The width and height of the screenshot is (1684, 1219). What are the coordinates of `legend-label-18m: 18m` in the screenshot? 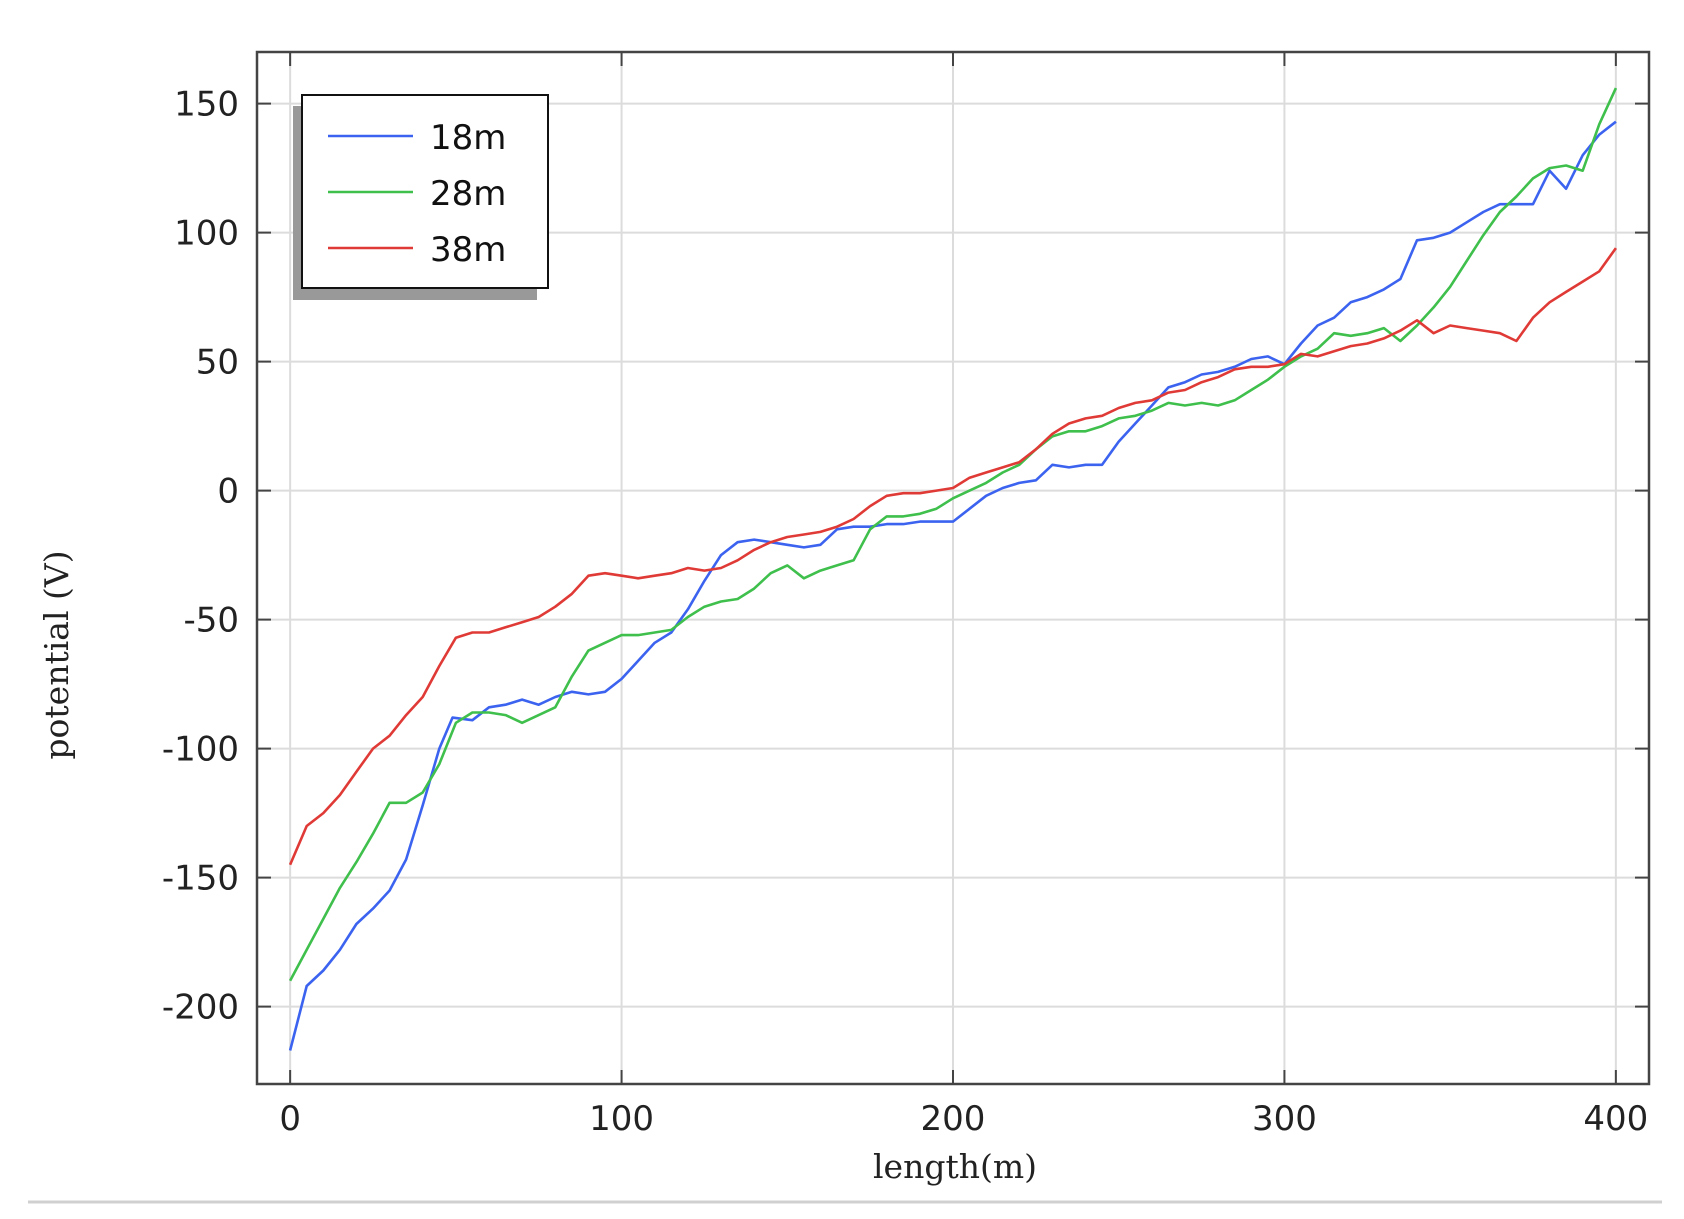 It's located at (468, 138).